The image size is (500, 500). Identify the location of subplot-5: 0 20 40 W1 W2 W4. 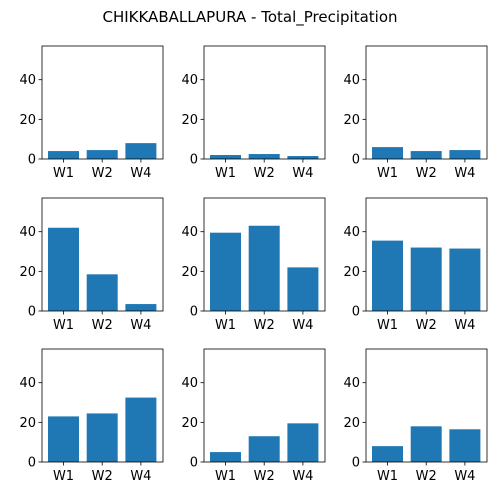
(253, 265).